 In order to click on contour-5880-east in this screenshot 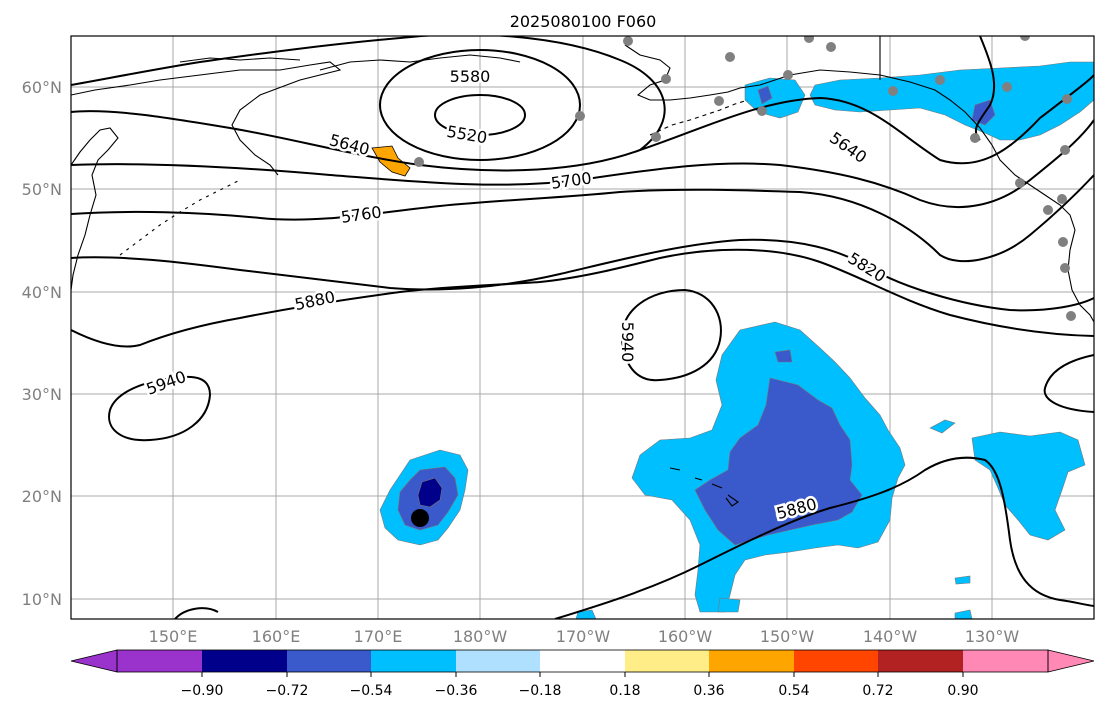, I will do `click(1068, 383)`.